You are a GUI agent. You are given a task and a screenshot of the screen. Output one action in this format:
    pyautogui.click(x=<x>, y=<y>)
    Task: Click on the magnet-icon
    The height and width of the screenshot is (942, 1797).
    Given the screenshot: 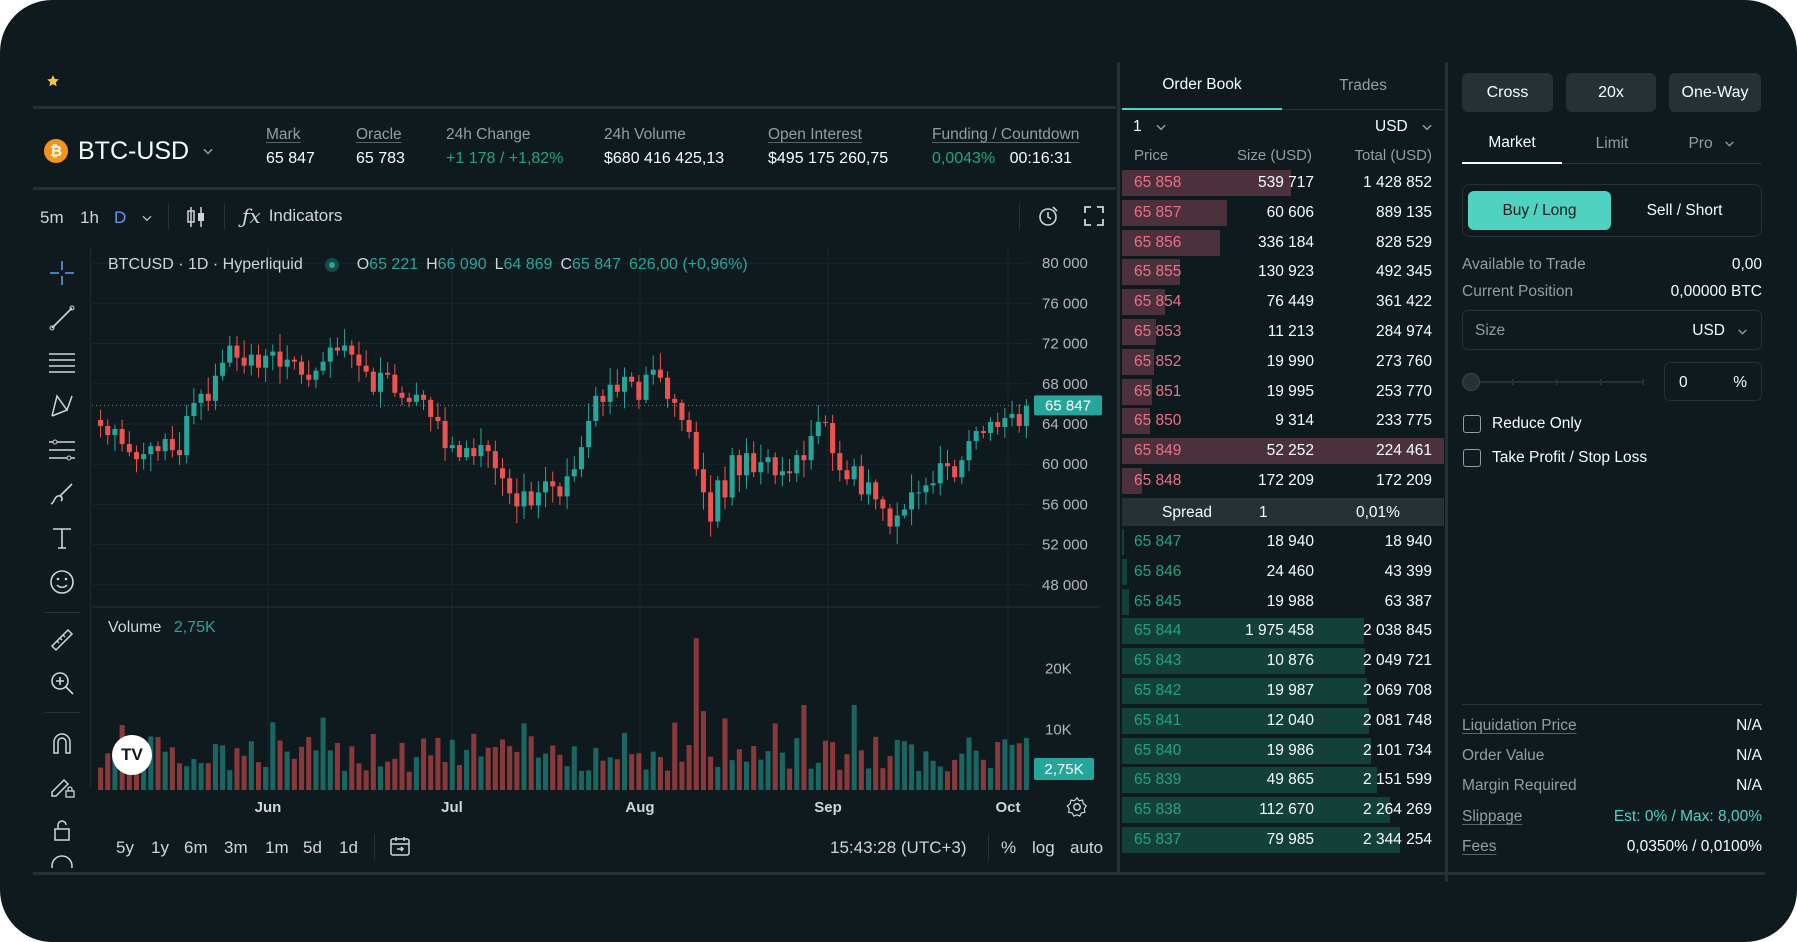 What is the action you would take?
    pyautogui.click(x=62, y=743)
    